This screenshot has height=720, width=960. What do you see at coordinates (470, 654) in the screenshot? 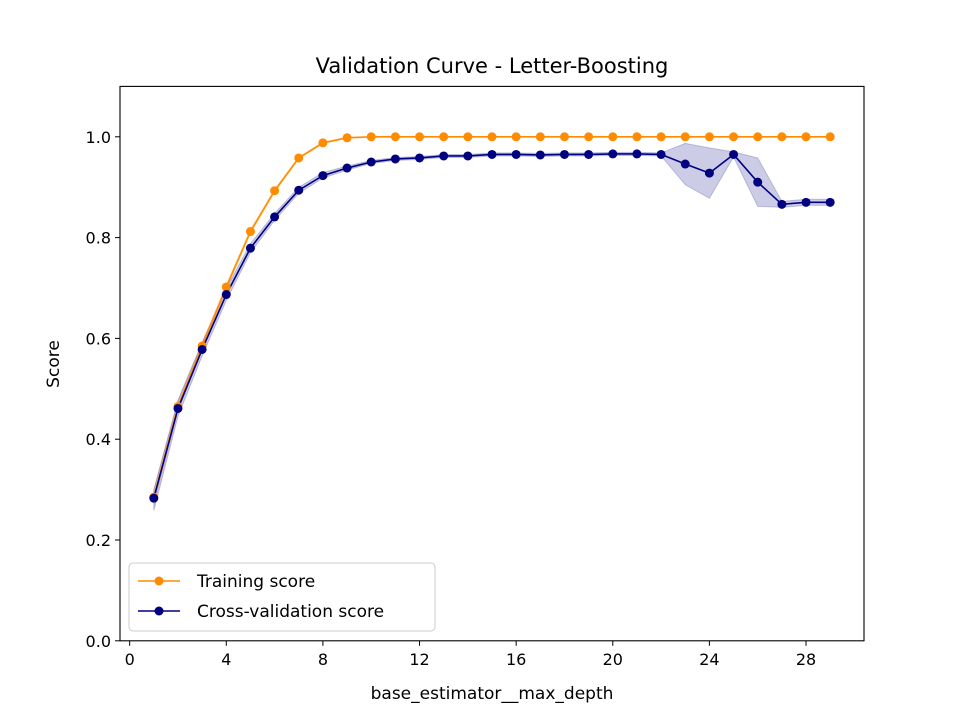
I see `x-axis: 0 4 8 12 16 20 24 28` at bounding box center [470, 654].